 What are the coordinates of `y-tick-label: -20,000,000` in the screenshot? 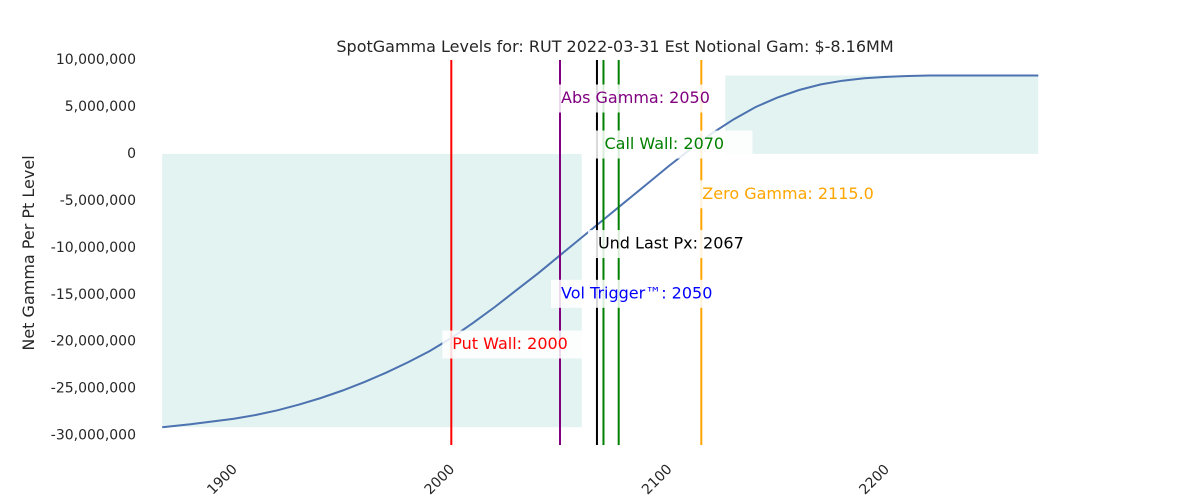 It's located at (93, 342).